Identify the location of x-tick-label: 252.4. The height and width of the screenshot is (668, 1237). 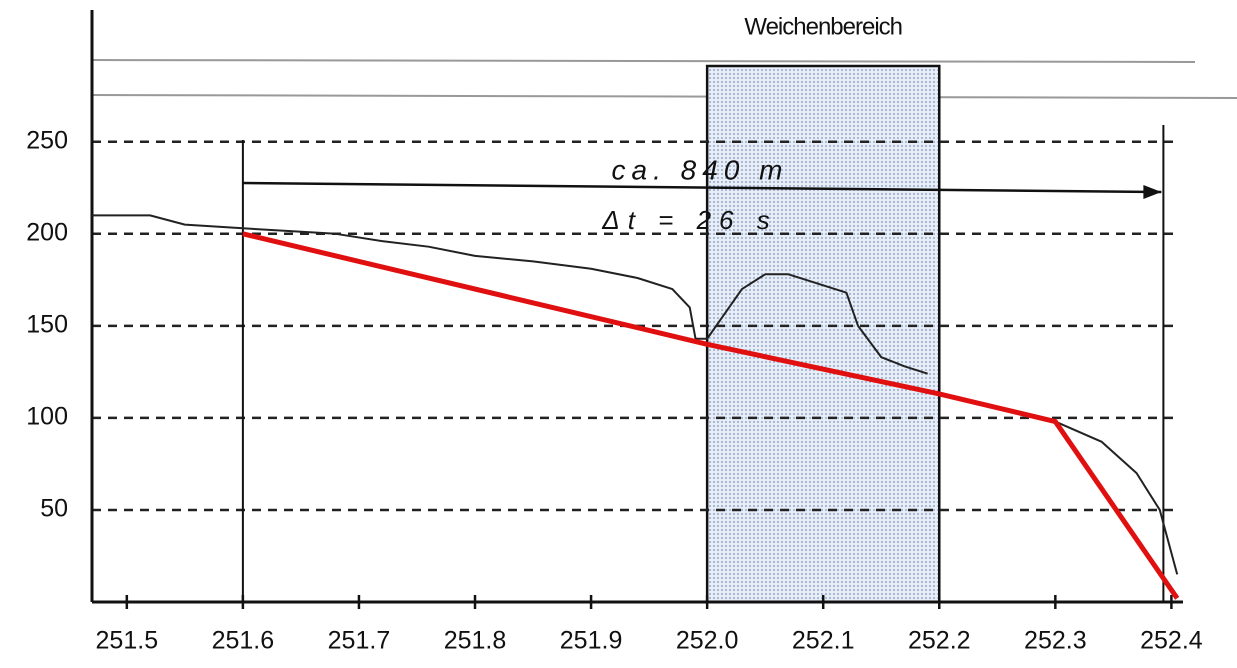
(1171, 641).